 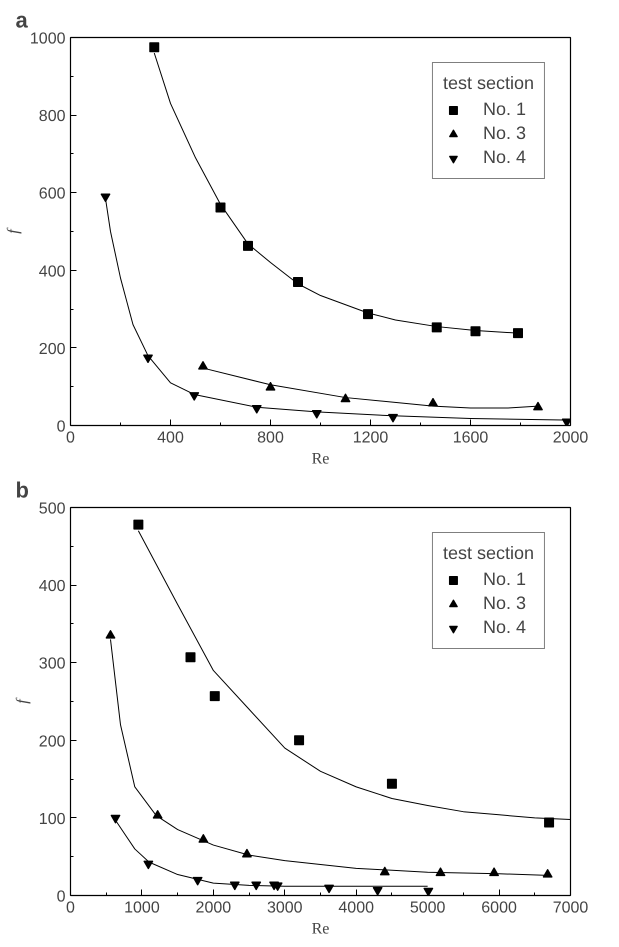 I want to click on y-tick-label: 100, so click(x=52, y=819).